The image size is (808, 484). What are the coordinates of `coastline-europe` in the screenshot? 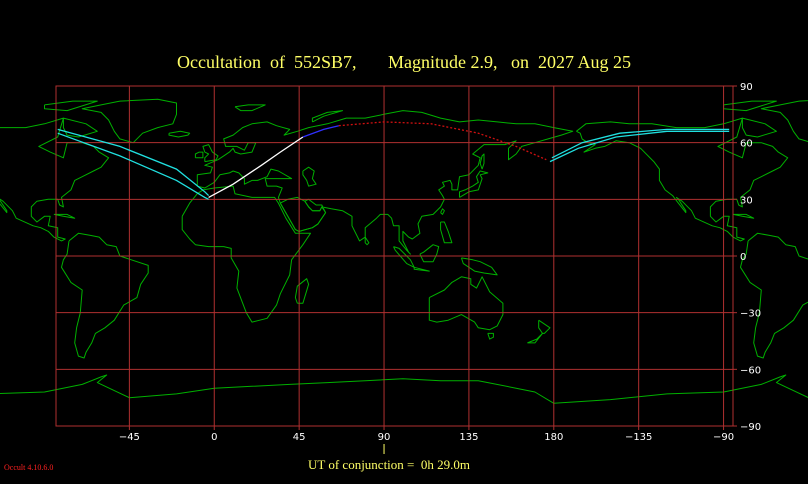 It's located at (385, 182).